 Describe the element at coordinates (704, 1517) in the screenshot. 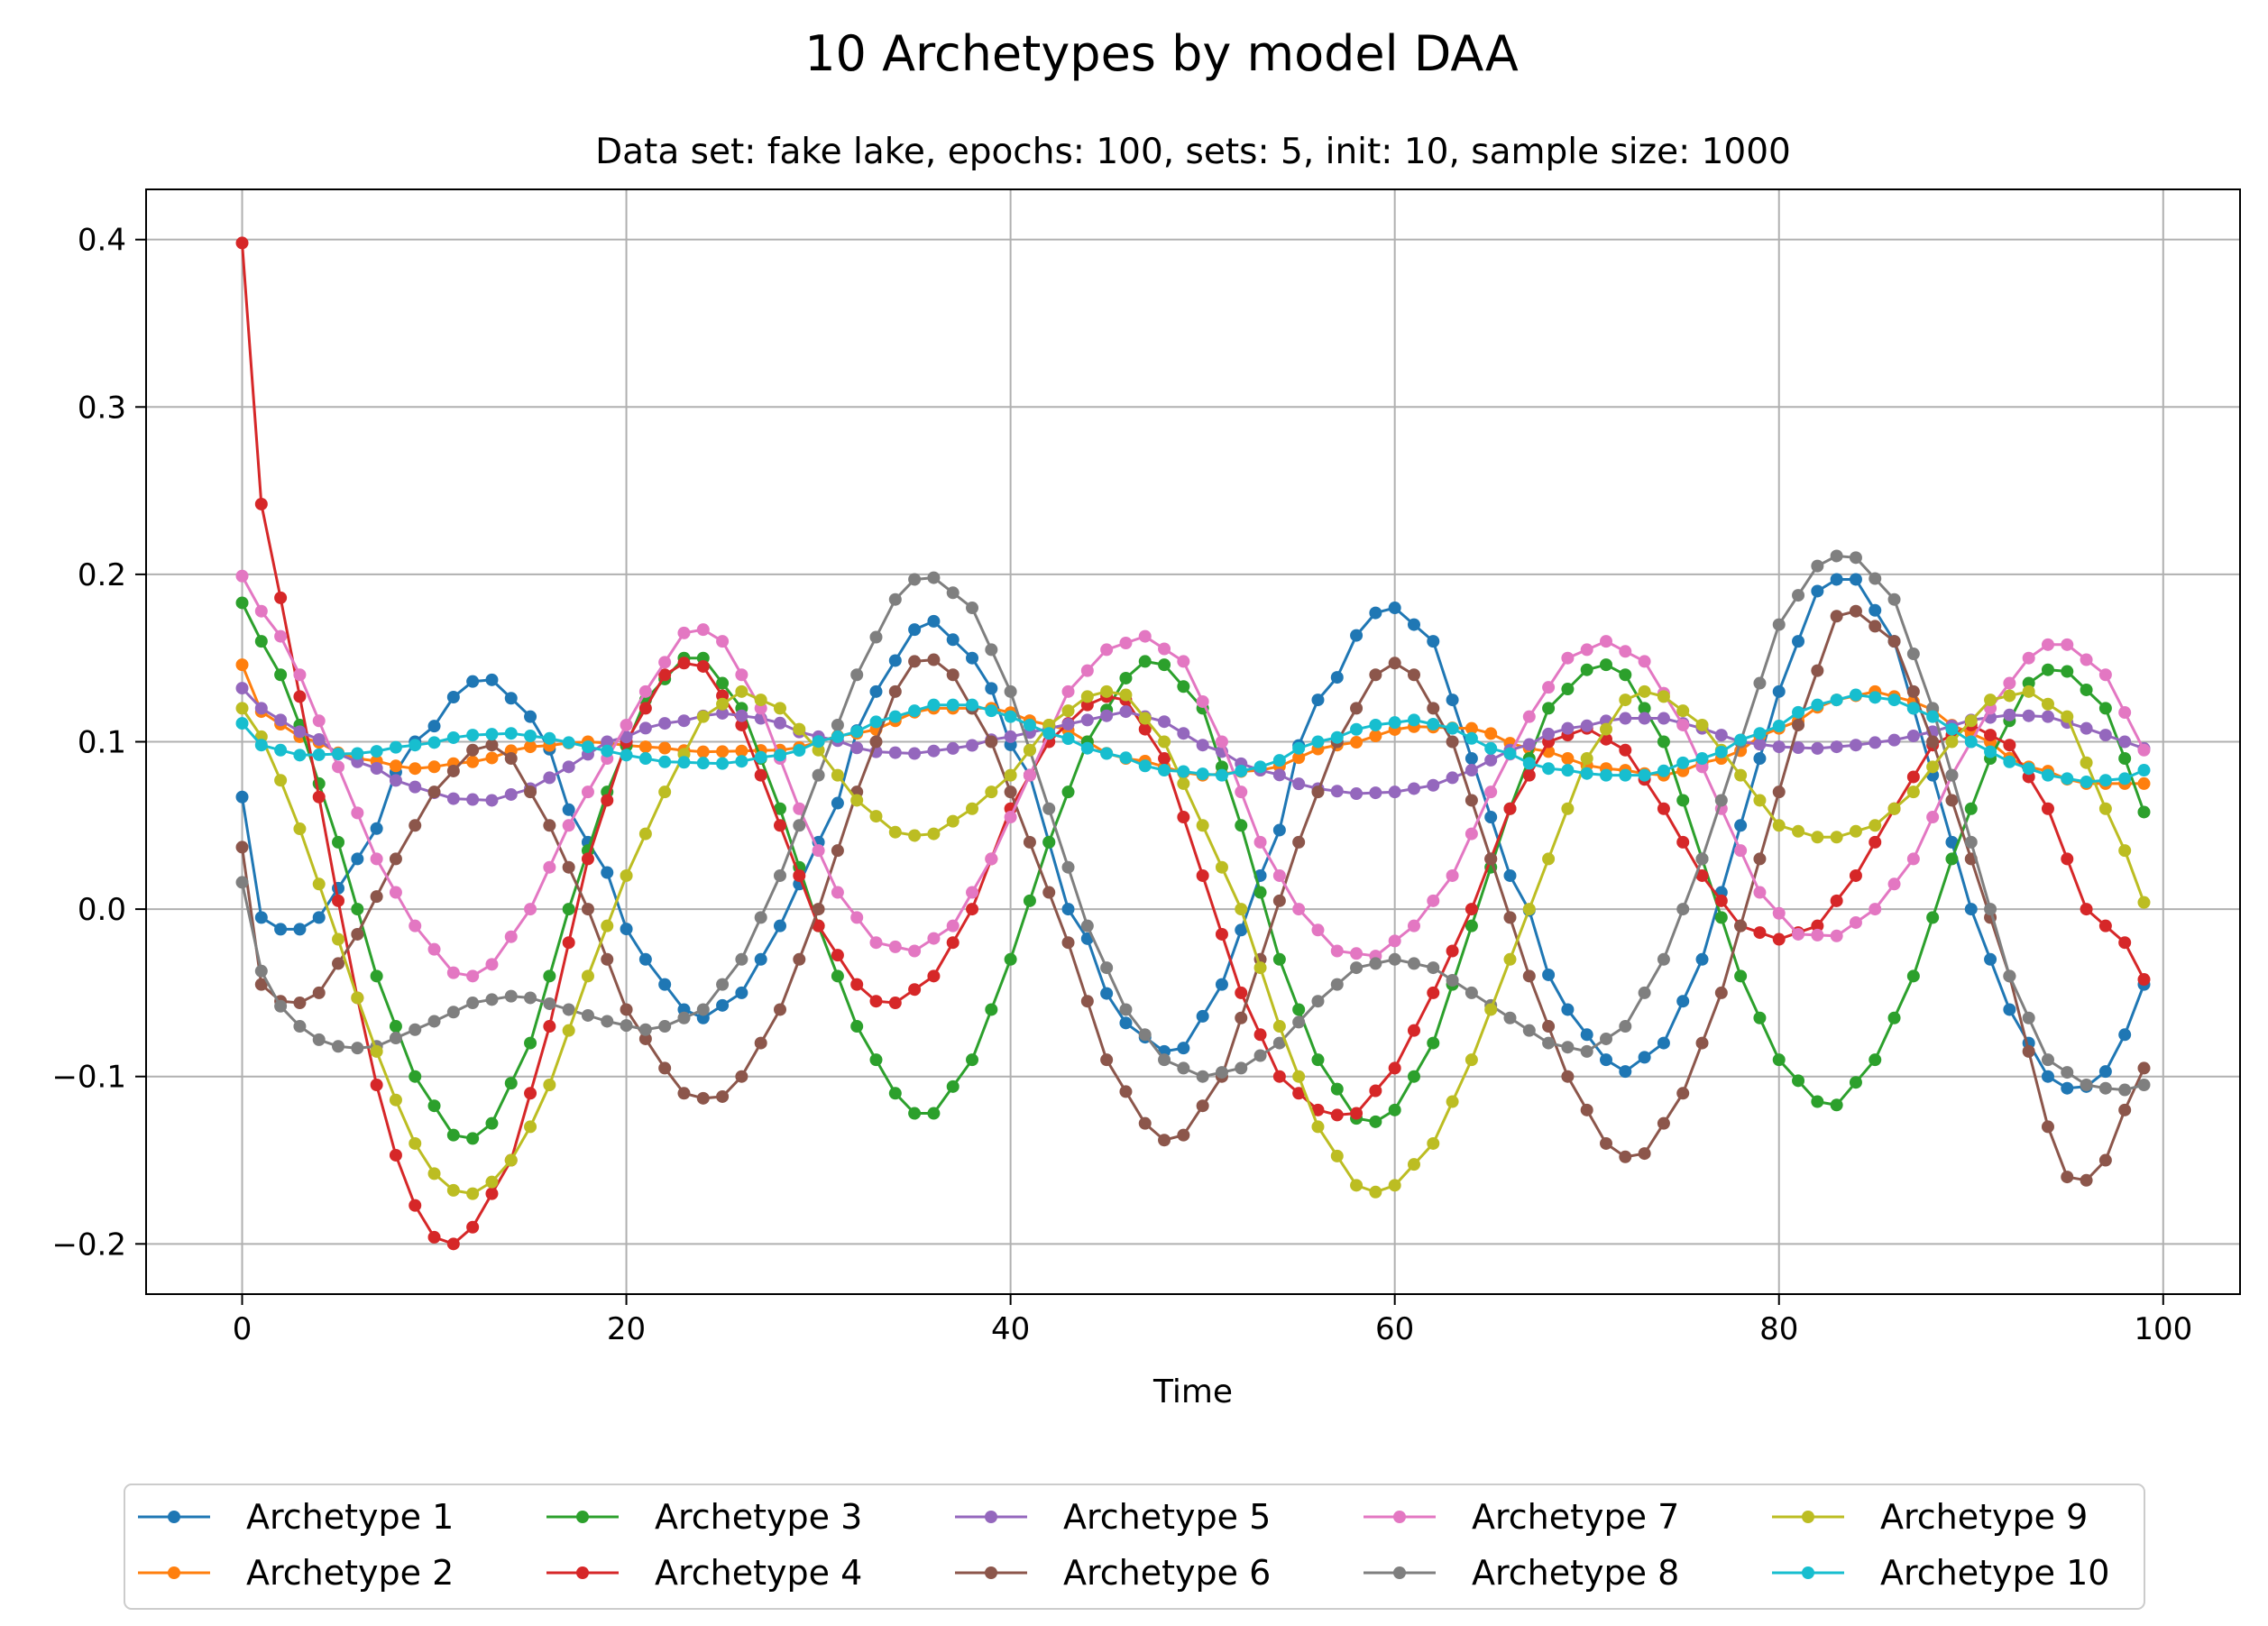

I see `legend-item: Archetype 3` at that location.